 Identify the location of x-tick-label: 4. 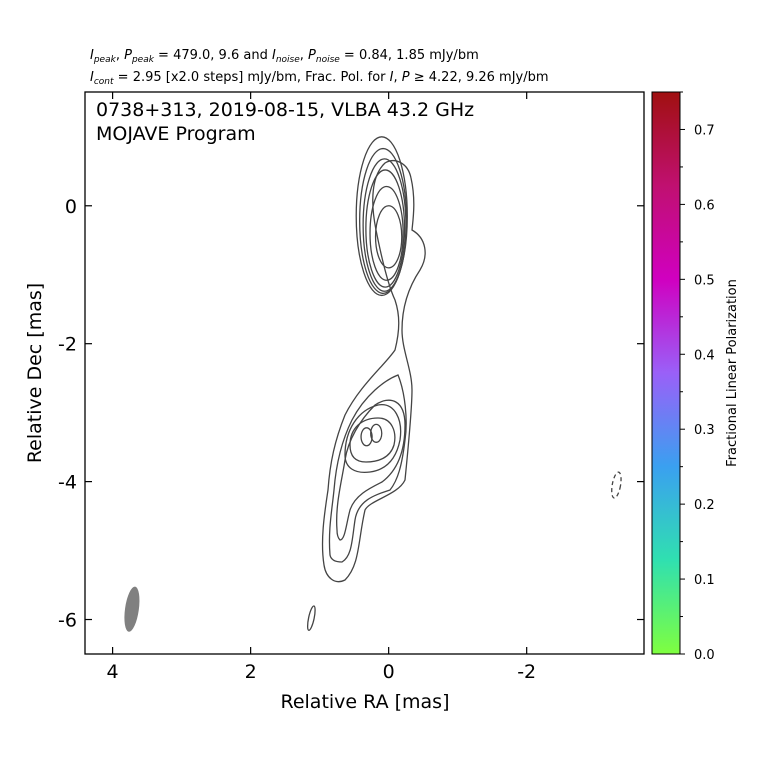
(113, 672).